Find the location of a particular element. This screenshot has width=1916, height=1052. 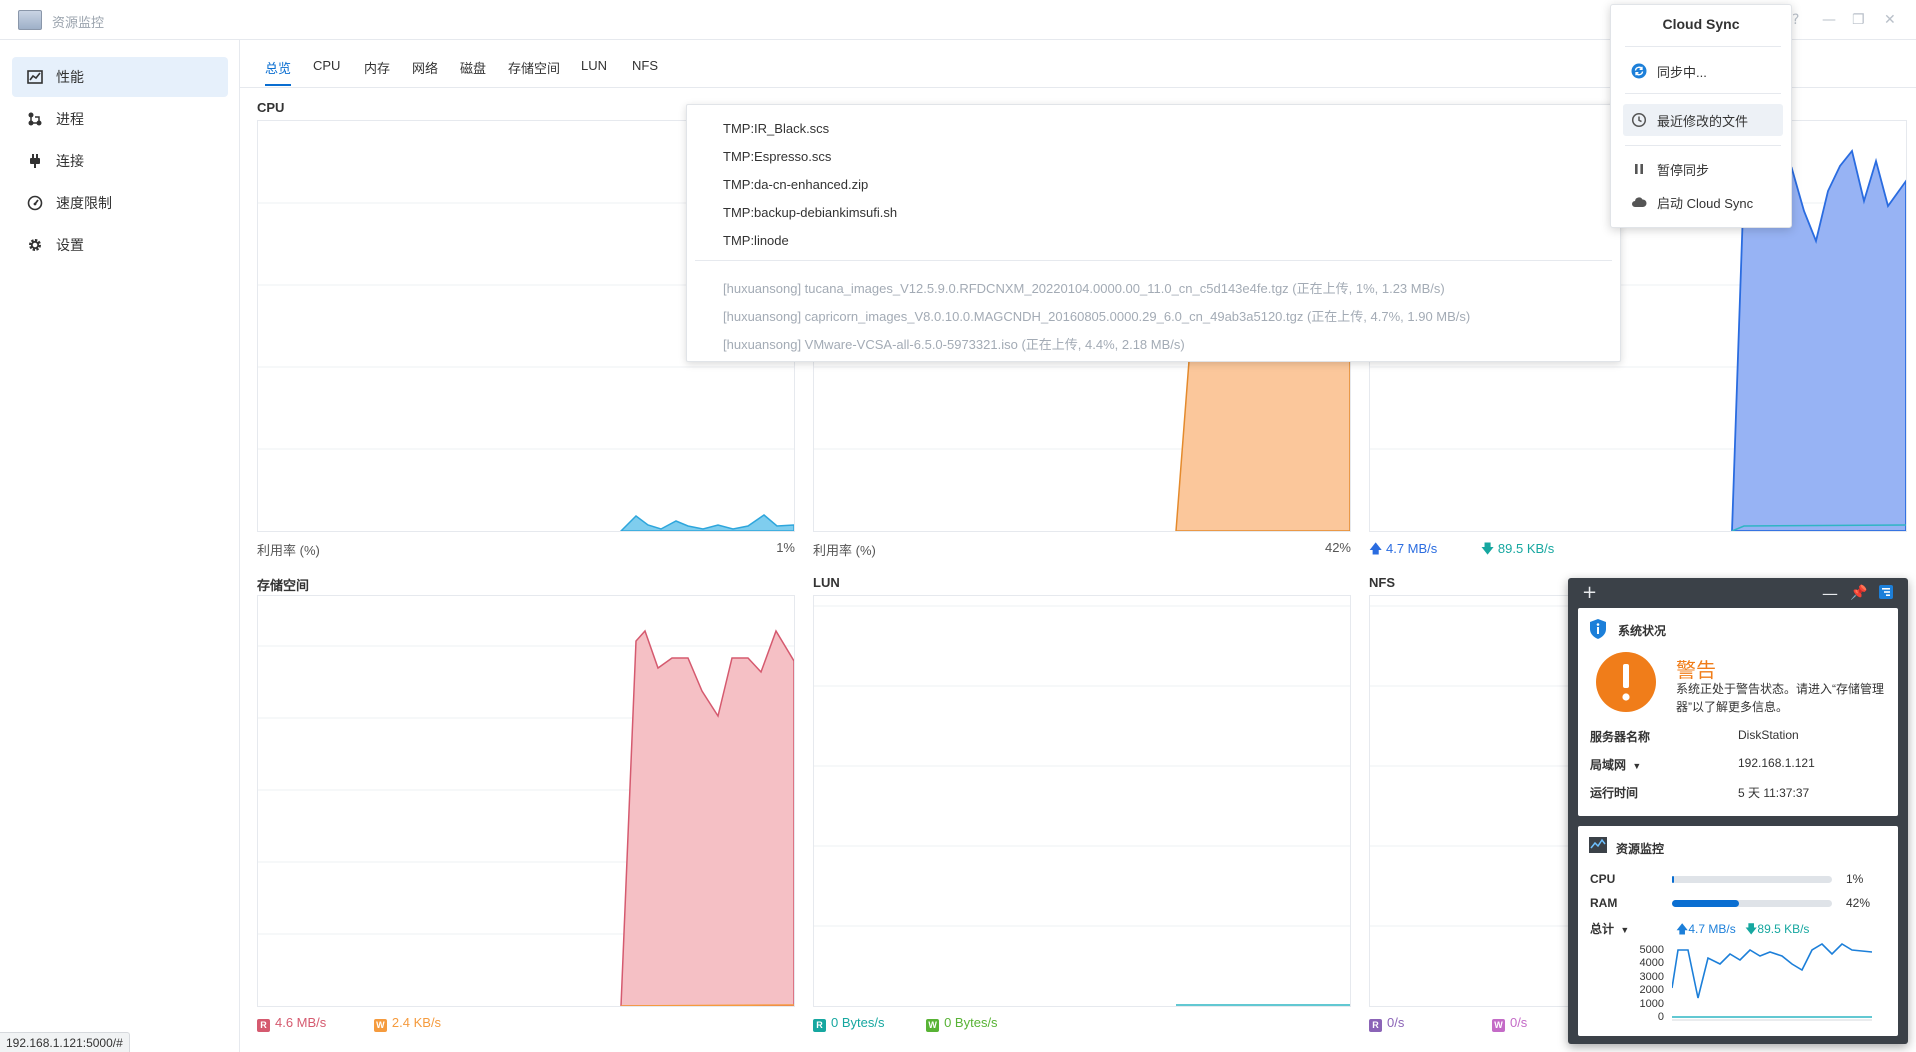

sidebar-item-settings: 设置 is located at coordinates (120, 245).